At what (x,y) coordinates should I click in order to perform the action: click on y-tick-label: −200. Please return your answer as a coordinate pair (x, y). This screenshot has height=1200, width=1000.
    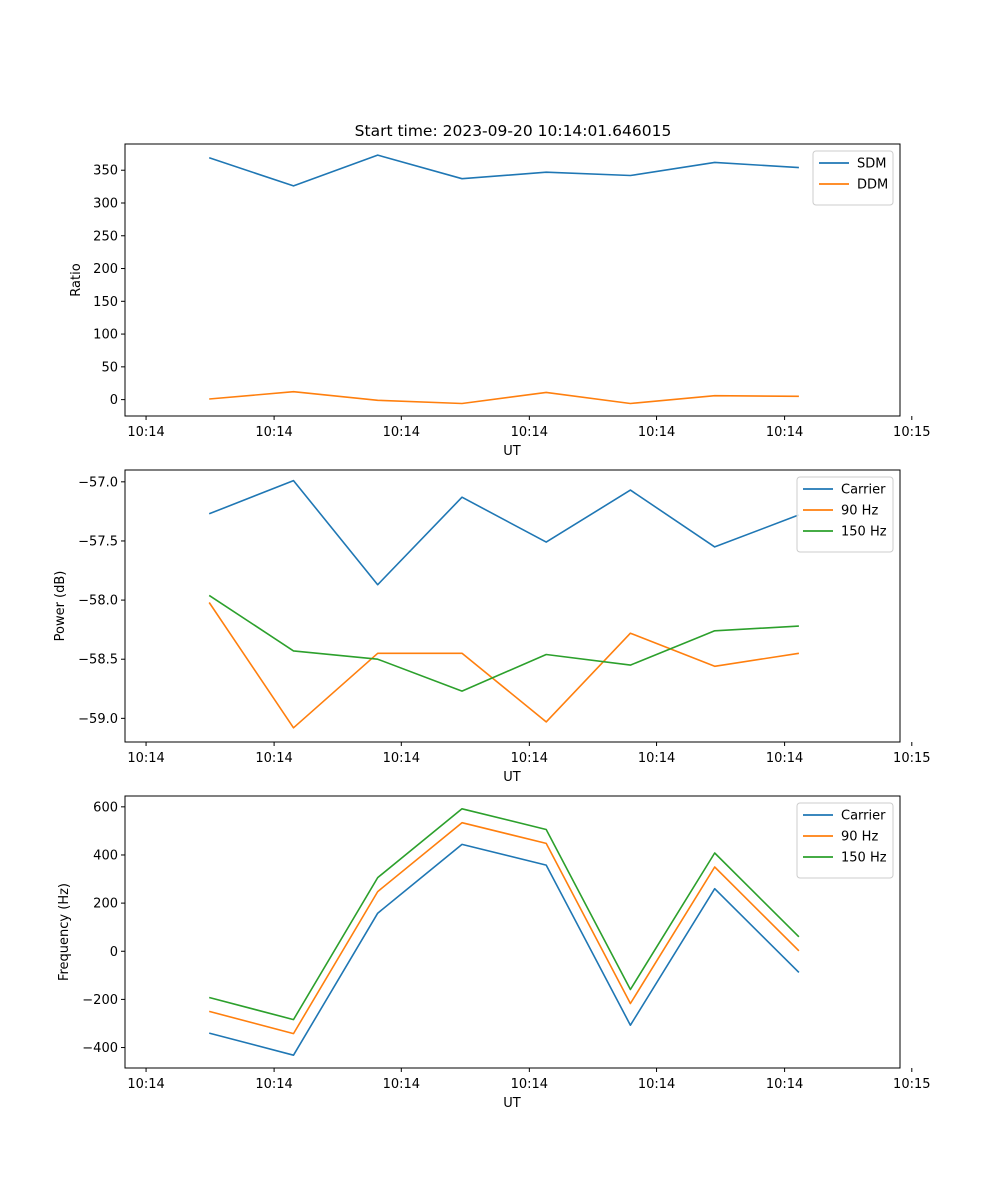
    Looking at the image, I should click on (100, 1000).